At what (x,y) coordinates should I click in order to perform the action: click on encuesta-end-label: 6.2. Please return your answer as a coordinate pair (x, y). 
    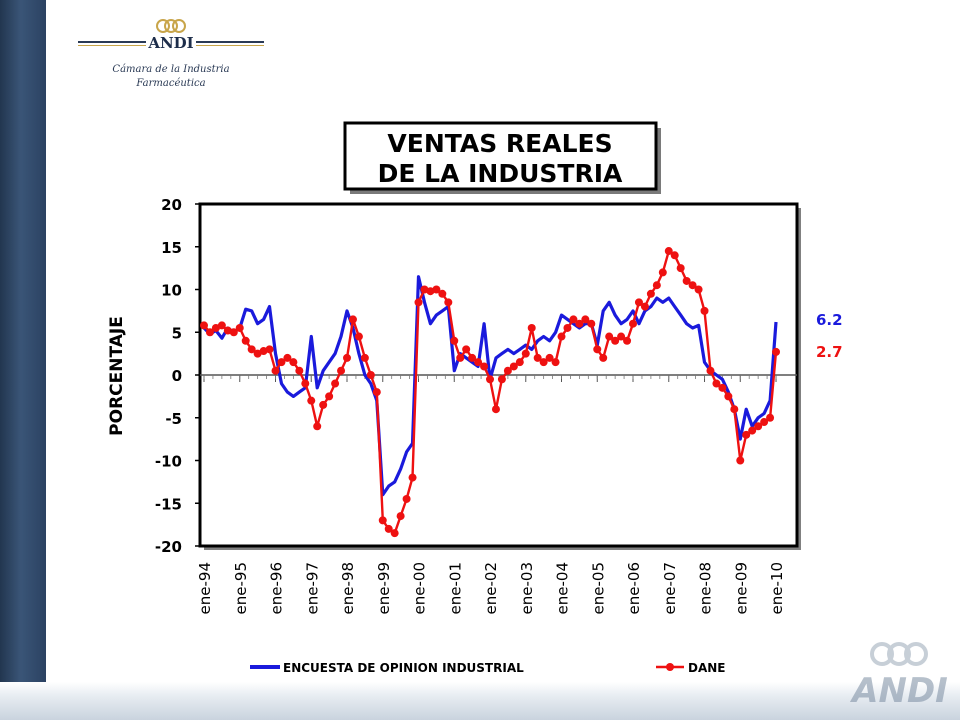
    Looking at the image, I should click on (829, 320).